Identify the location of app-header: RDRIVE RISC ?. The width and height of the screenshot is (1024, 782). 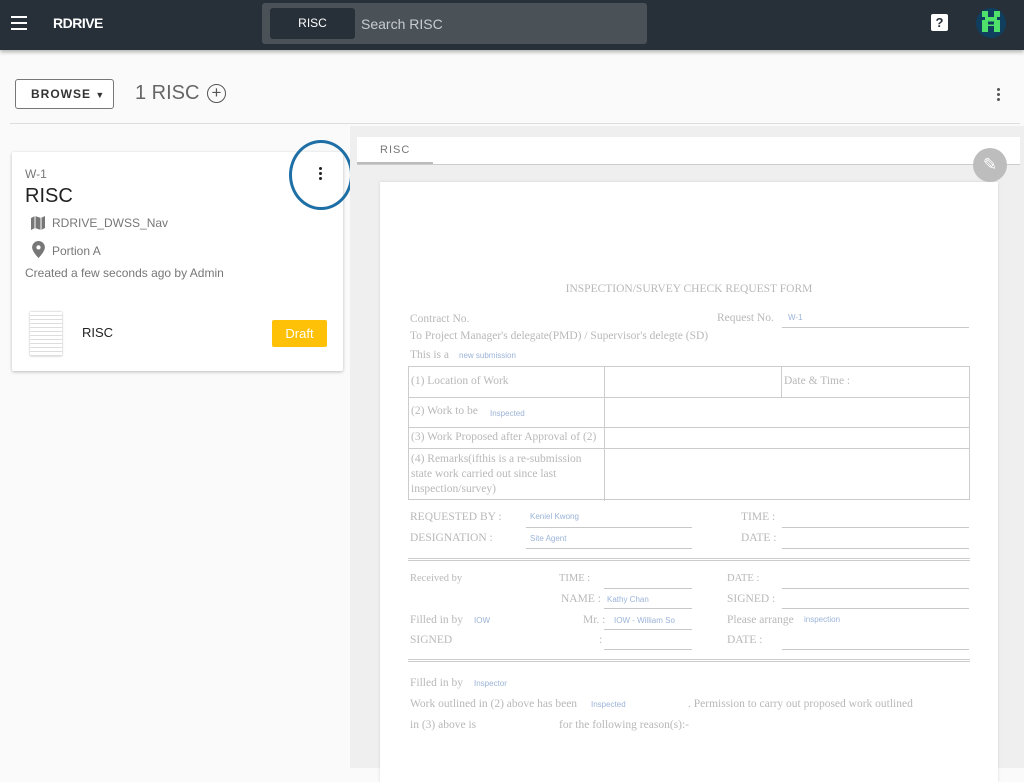
(512, 25).